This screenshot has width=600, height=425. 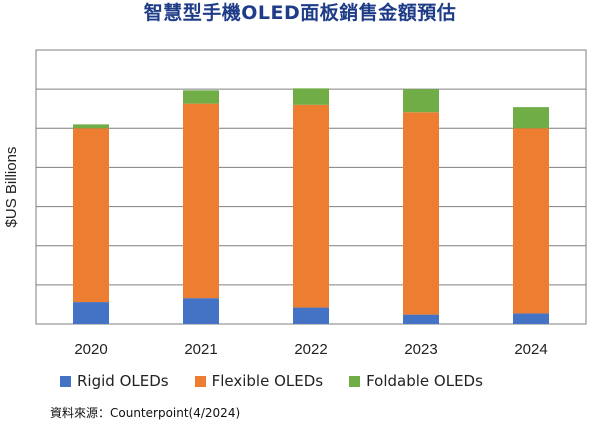 I want to click on legend: Rigid OLEDs Flexible OLEDs Foldable OLEDs, so click(x=320, y=381).